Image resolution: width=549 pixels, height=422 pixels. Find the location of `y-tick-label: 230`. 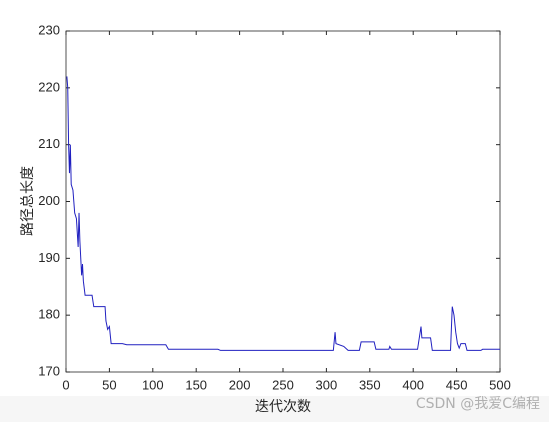

y-tick-label: 230 is located at coordinates (49, 29).